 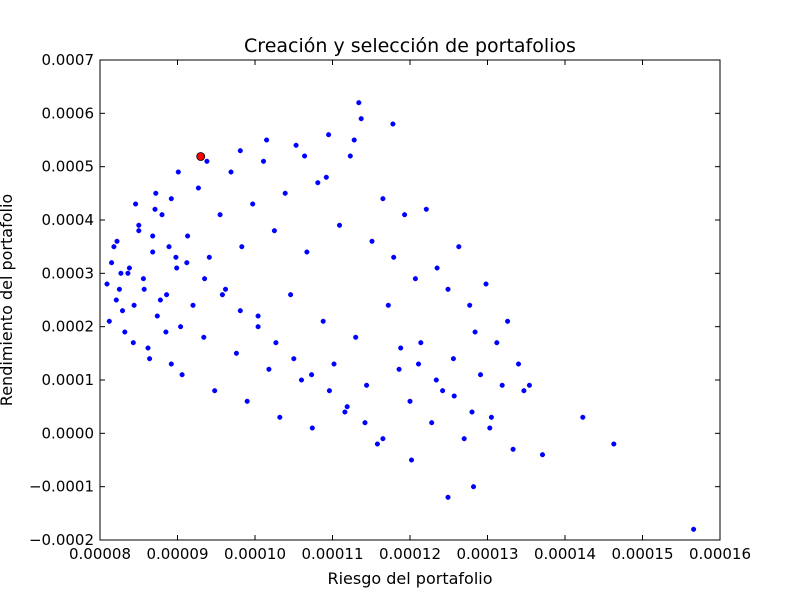 I want to click on x-tick-label: 0.00011, so click(x=332, y=554).